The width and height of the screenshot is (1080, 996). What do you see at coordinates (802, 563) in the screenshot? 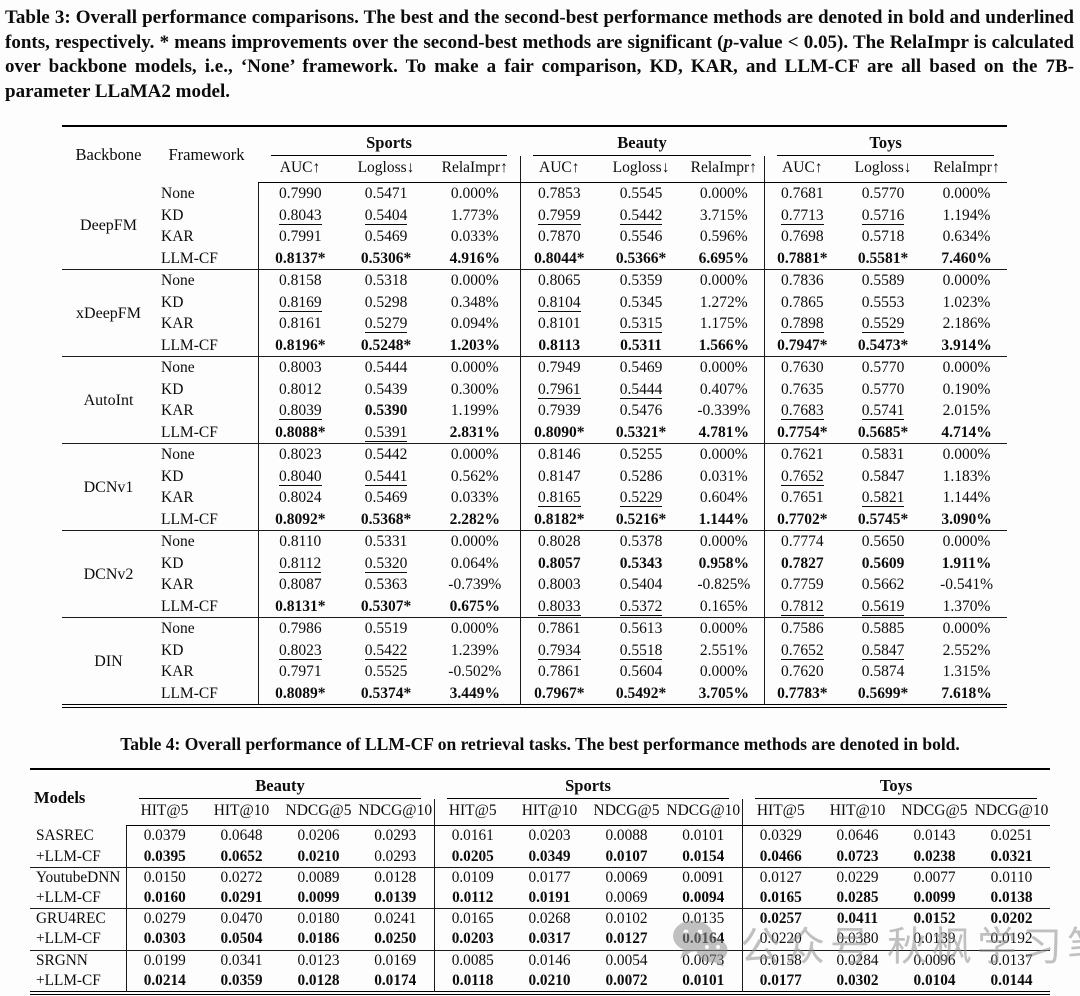
I see `table3-cell: 0.7827` at bounding box center [802, 563].